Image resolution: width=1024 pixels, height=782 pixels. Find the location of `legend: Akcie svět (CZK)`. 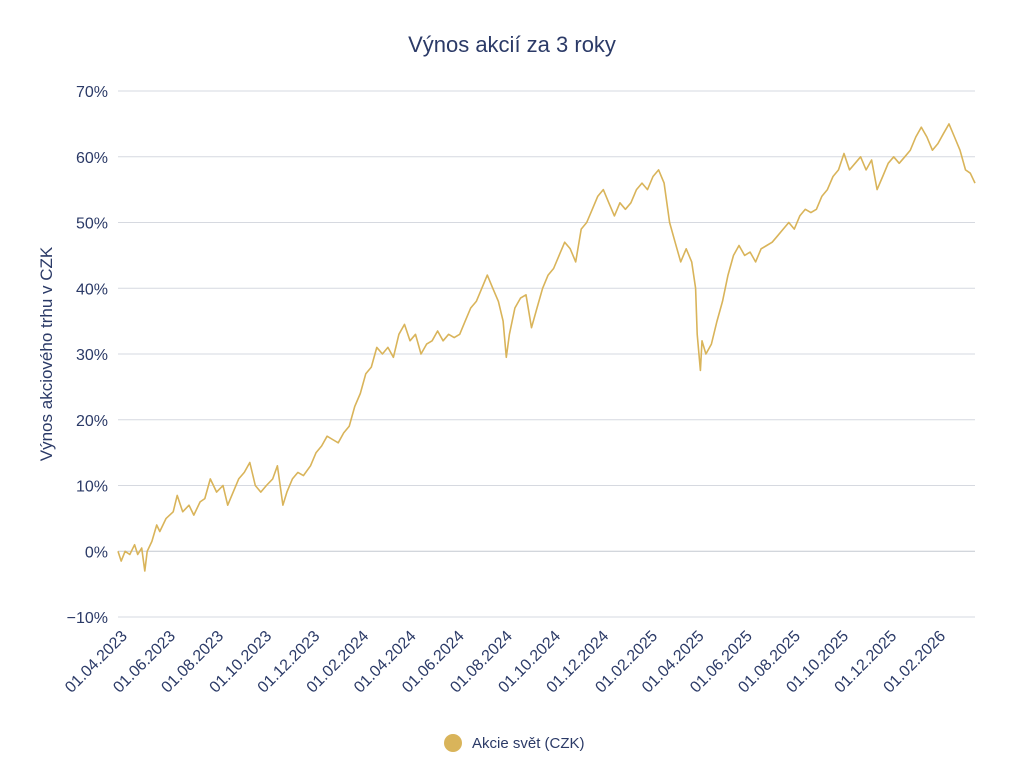

legend: Akcie svět (CZK) is located at coordinates (514, 743).